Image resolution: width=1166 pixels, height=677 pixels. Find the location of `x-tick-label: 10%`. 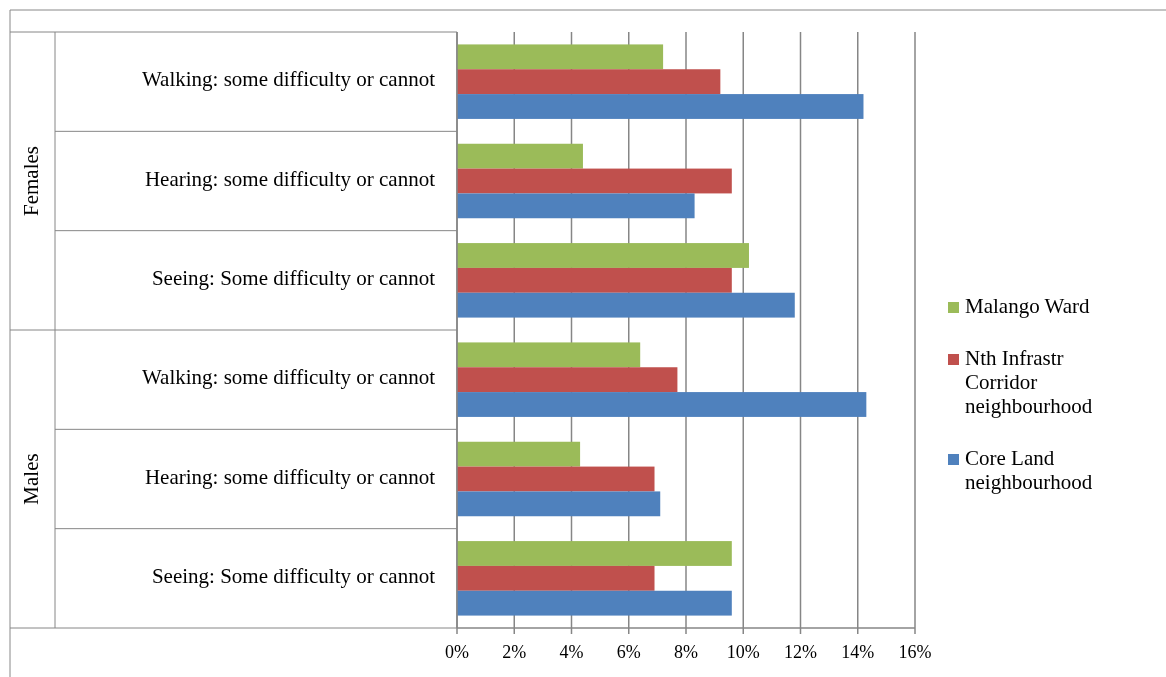

x-tick-label: 10% is located at coordinates (743, 652).